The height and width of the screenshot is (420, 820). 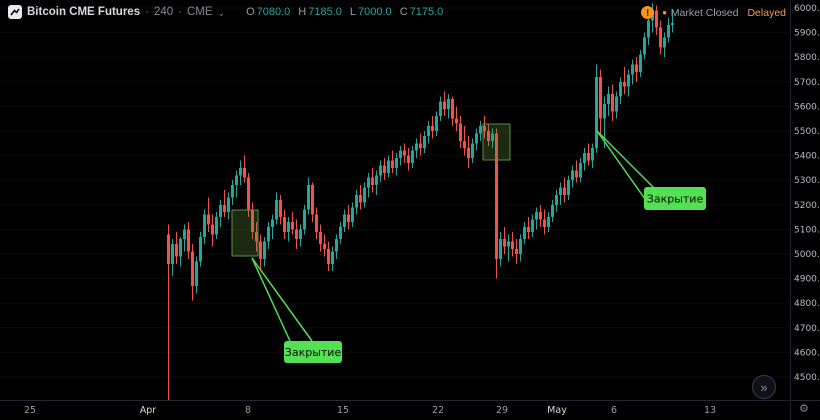 I want to click on price-tick-label: 5300.0, so click(x=807, y=181).